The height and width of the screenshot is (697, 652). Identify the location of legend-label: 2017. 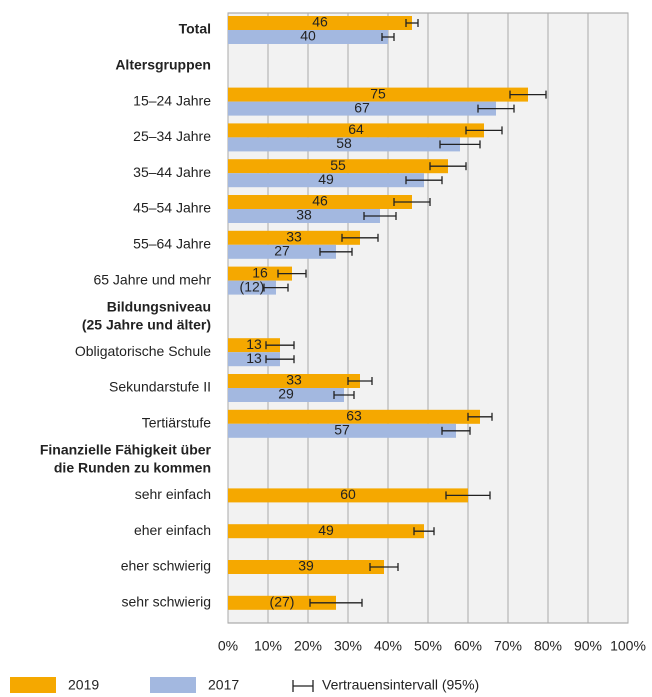
(223, 685).